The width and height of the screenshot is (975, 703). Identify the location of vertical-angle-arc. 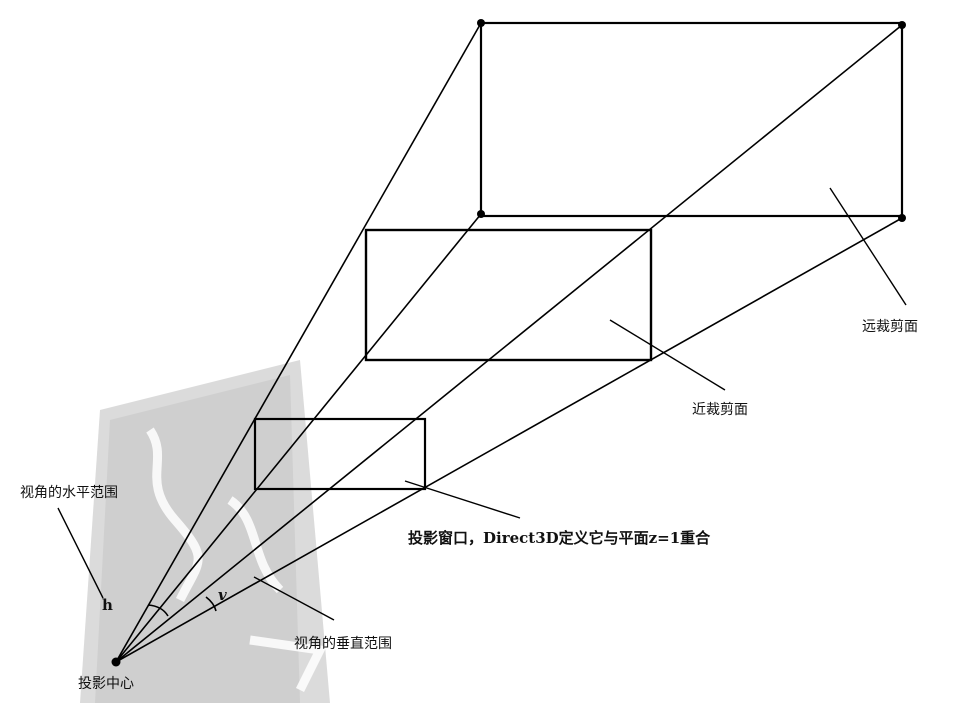
(211, 604).